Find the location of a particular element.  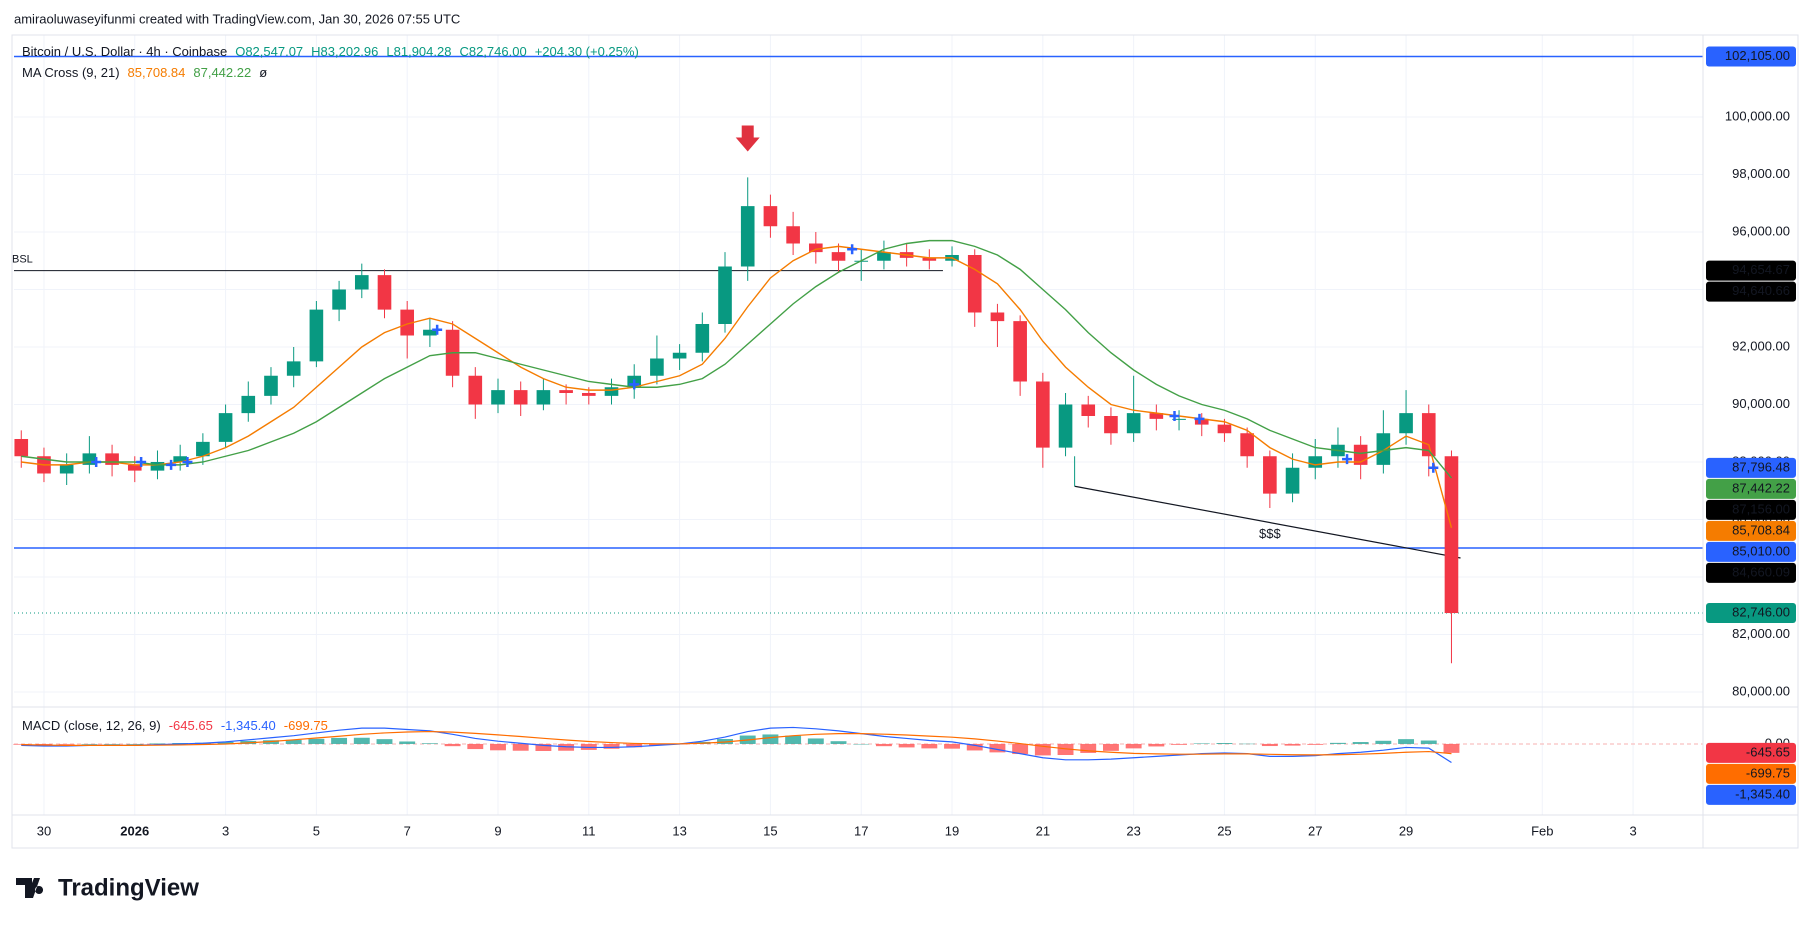

x-tick-label: 30 is located at coordinates (44, 830).